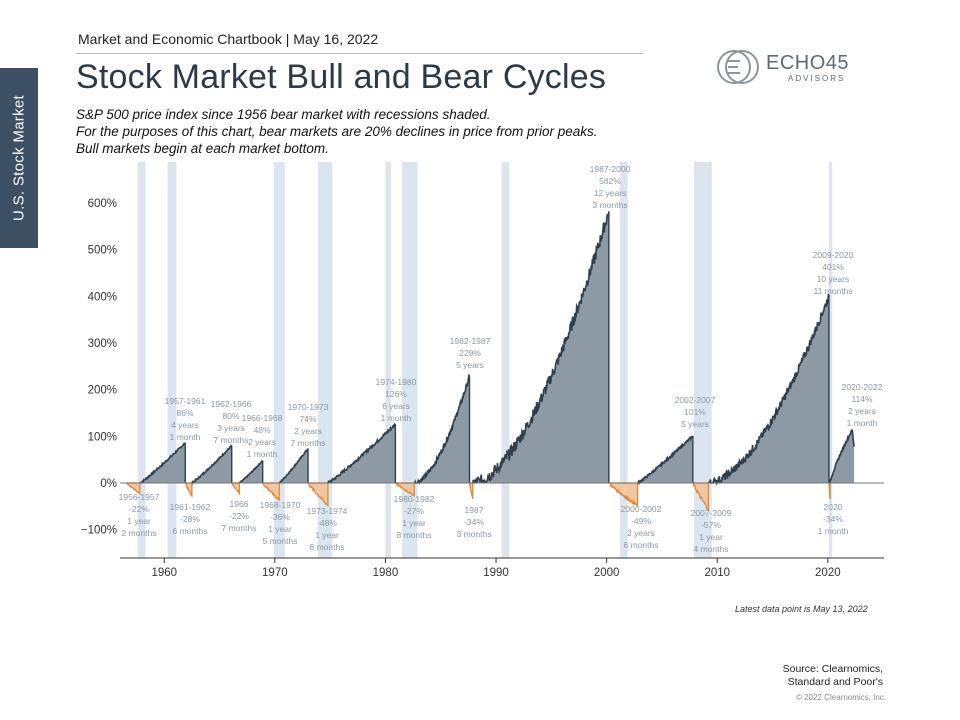 The height and width of the screenshot is (720, 960). What do you see at coordinates (862, 405) in the screenshot?
I see `bull-9-label-group: 2020-2022 114% 2 years 1 month` at bounding box center [862, 405].